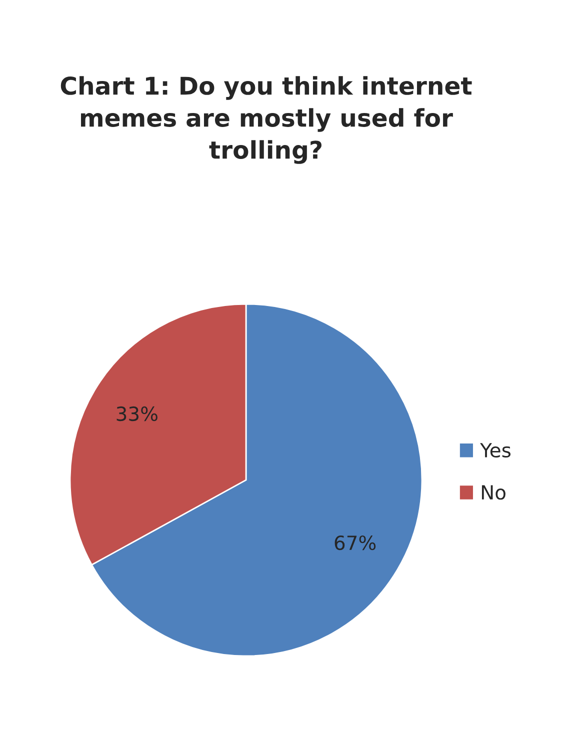  I want to click on legend-label: No, so click(494, 492).